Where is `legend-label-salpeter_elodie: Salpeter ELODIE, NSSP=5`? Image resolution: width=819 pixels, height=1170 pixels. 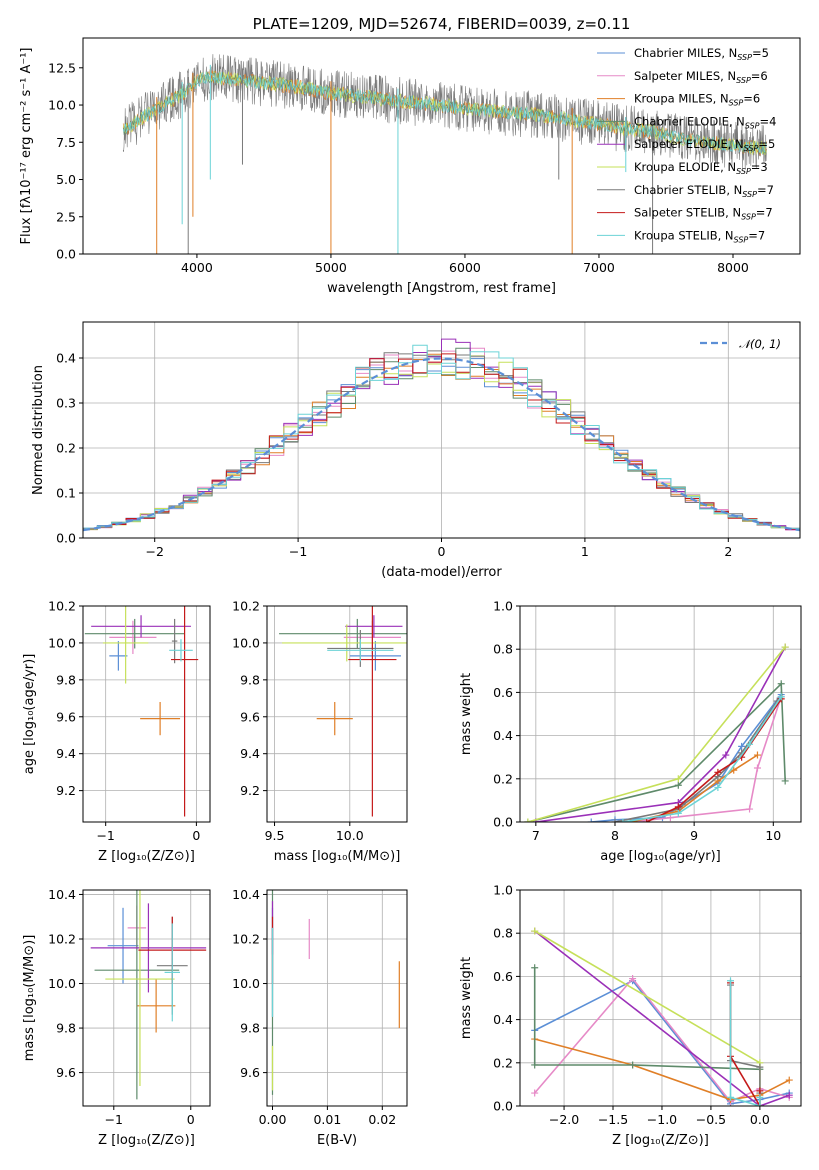
legend-label-salpeter_elodie: Salpeter ELODIE, NSSP=5 is located at coordinates (704, 145).